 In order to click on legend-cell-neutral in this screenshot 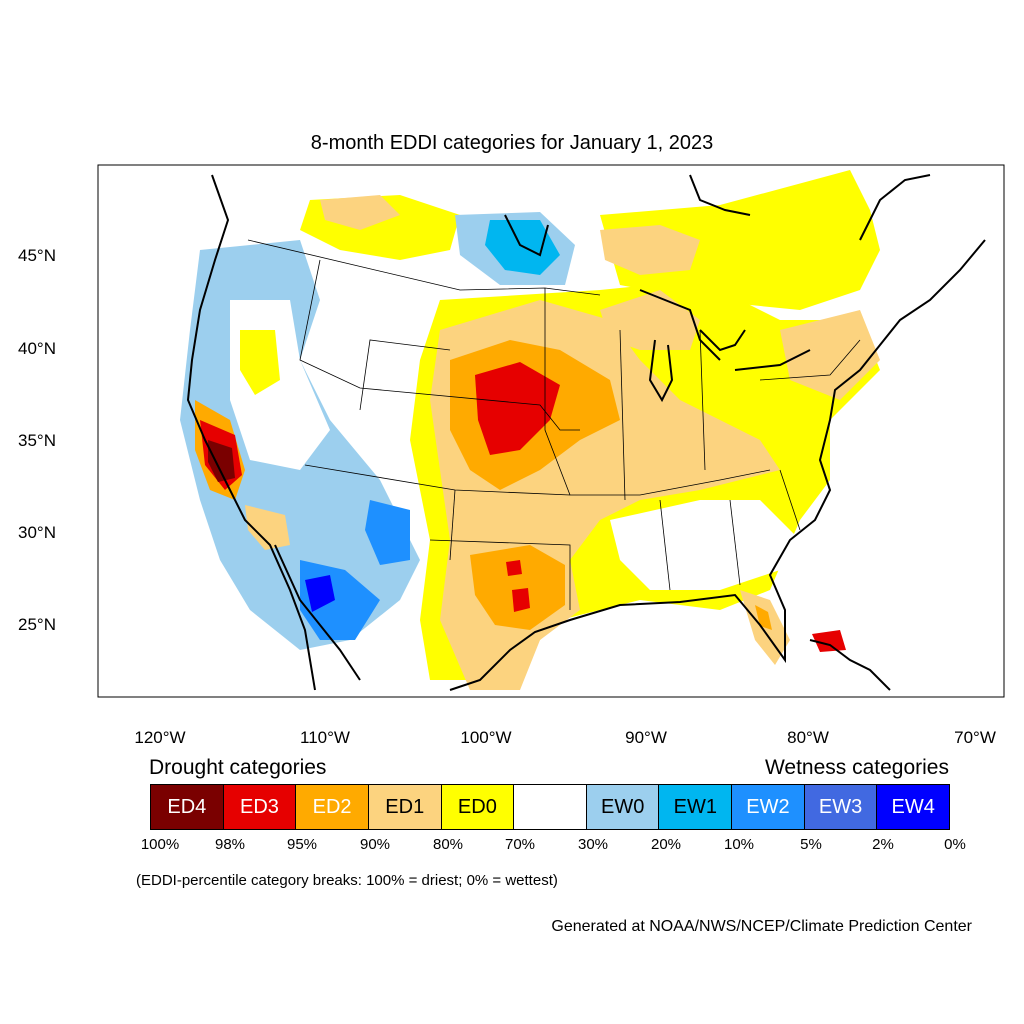, I will do `click(550, 807)`.